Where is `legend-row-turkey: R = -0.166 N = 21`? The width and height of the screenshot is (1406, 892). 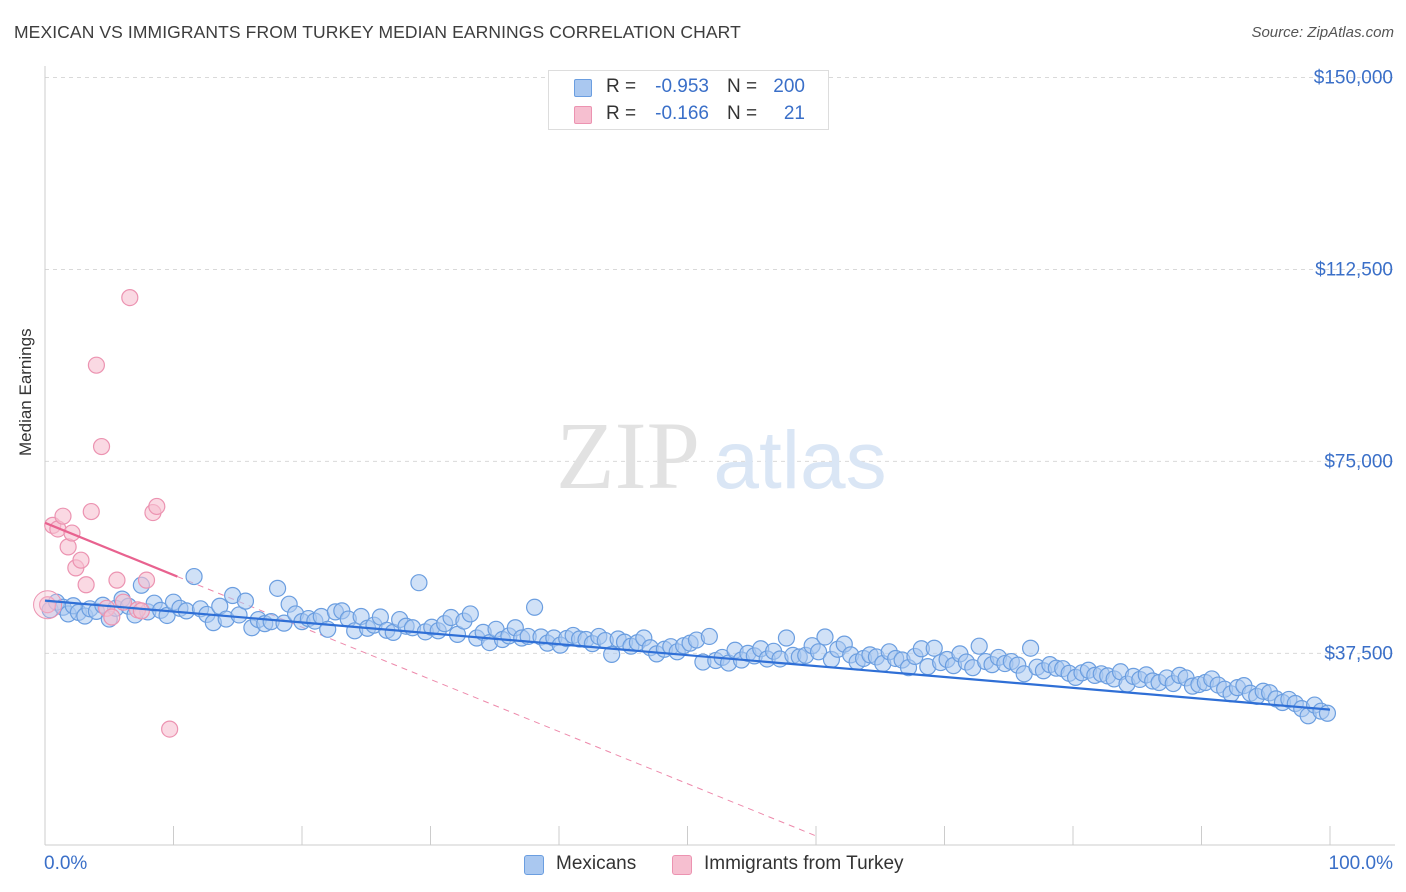
legend-row-turkey: R = -0.166 N = 21 is located at coordinates (689, 115).